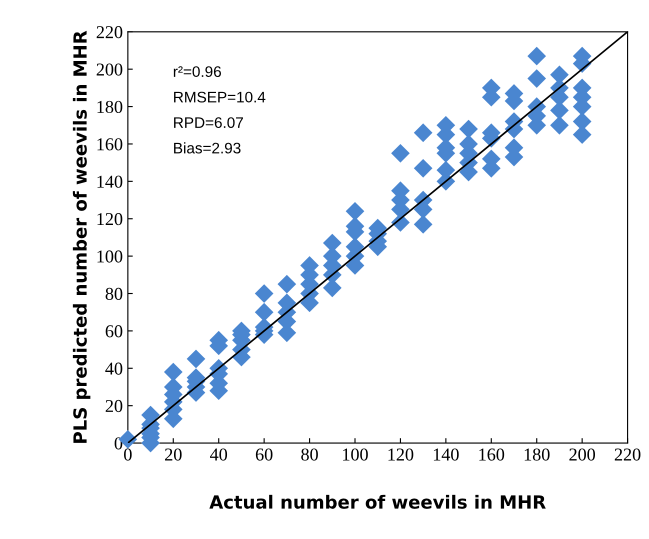 This screenshot has height=539, width=649. Describe the element at coordinates (207, 148) in the screenshot. I see `annotation: Bias=2.93` at that location.